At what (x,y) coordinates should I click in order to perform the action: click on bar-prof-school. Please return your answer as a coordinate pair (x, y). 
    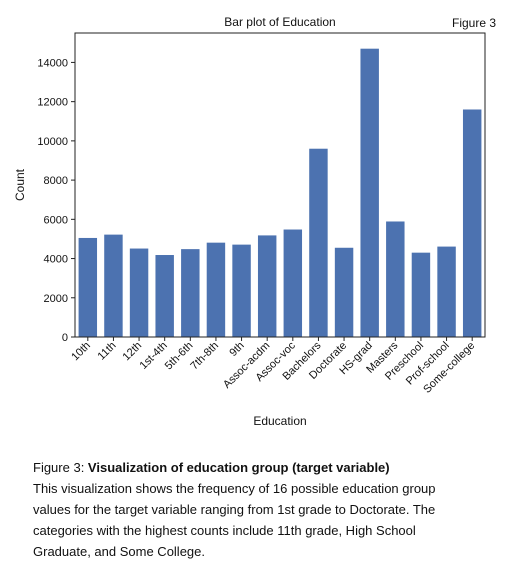
    Looking at the image, I should click on (446, 291).